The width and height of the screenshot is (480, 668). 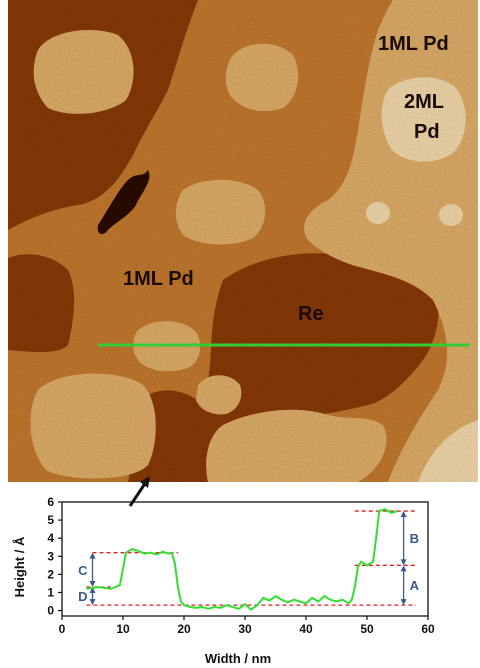 I want to click on y-tick-label: 0, so click(x=50, y=611).